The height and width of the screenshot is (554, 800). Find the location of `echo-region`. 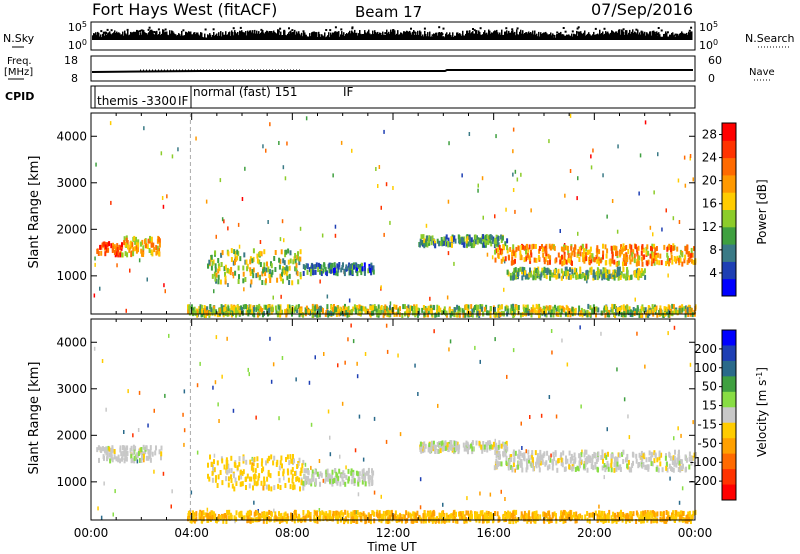

echo-region is located at coordinates (576, 273).